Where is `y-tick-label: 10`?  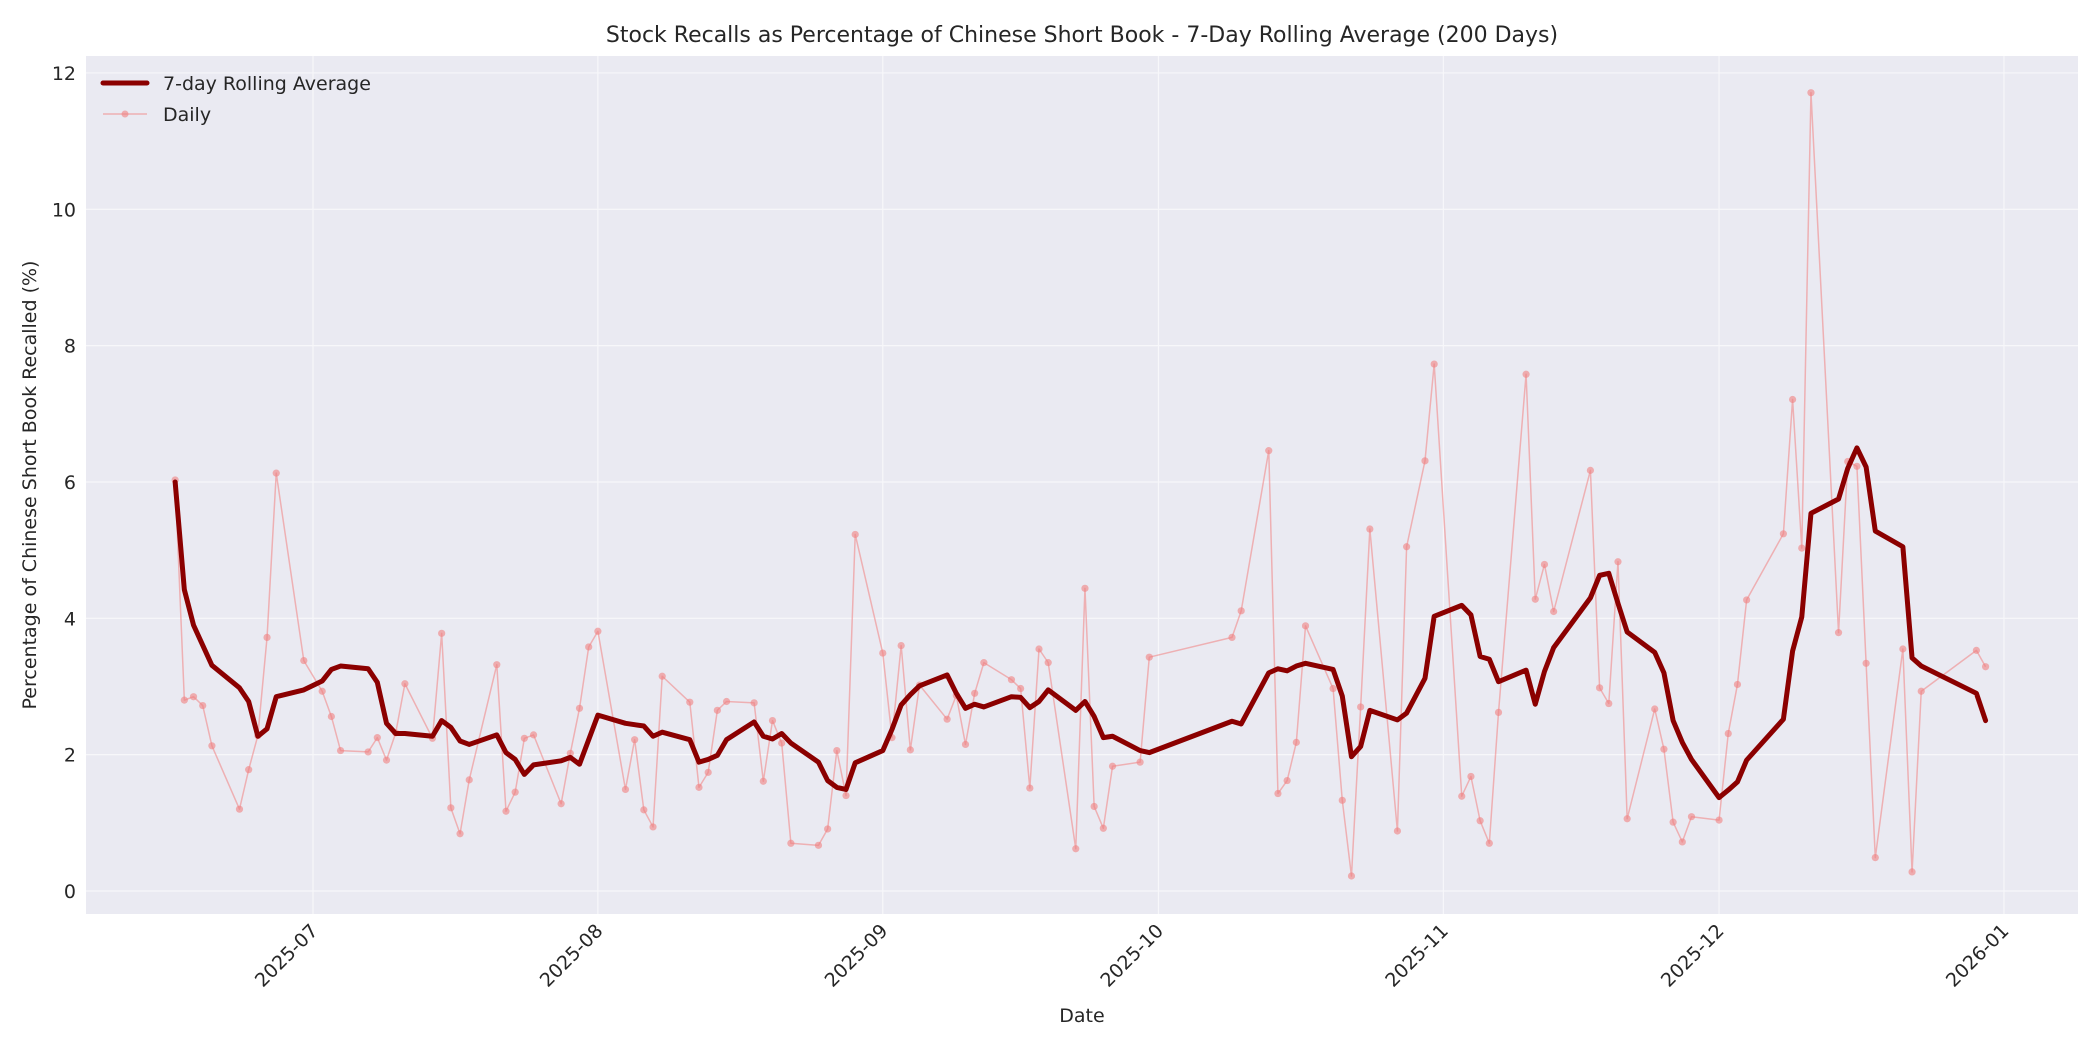
y-tick-label: 10 is located at coordinates (64, 210).